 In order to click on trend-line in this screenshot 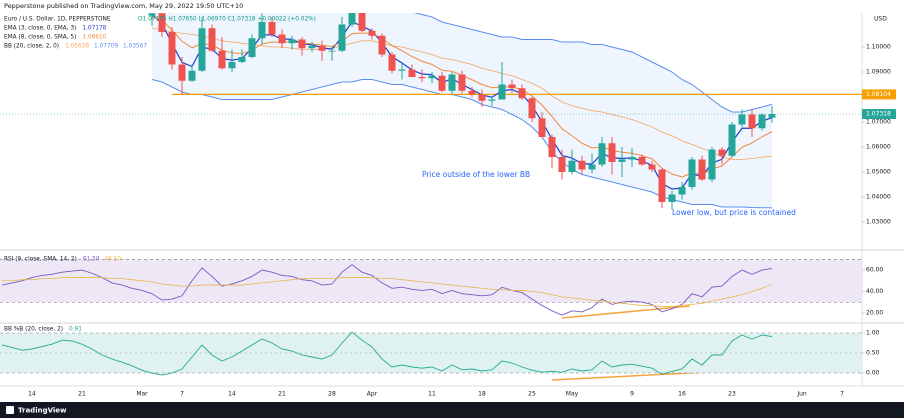, I will do `click(626, 312)`.